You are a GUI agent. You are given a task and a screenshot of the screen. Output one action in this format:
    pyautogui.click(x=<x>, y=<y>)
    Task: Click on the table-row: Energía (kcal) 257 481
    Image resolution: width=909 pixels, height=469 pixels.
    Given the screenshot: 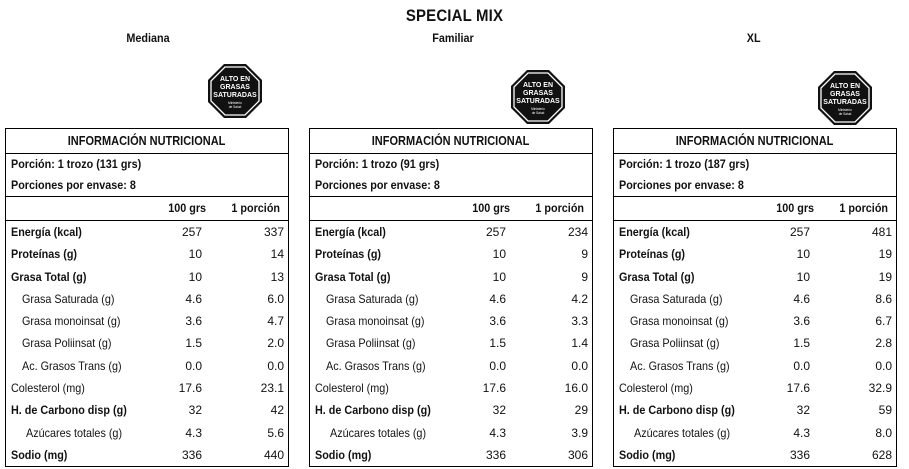 What is the action you would take?
    pyautogui.click(x=755, y=232)
    